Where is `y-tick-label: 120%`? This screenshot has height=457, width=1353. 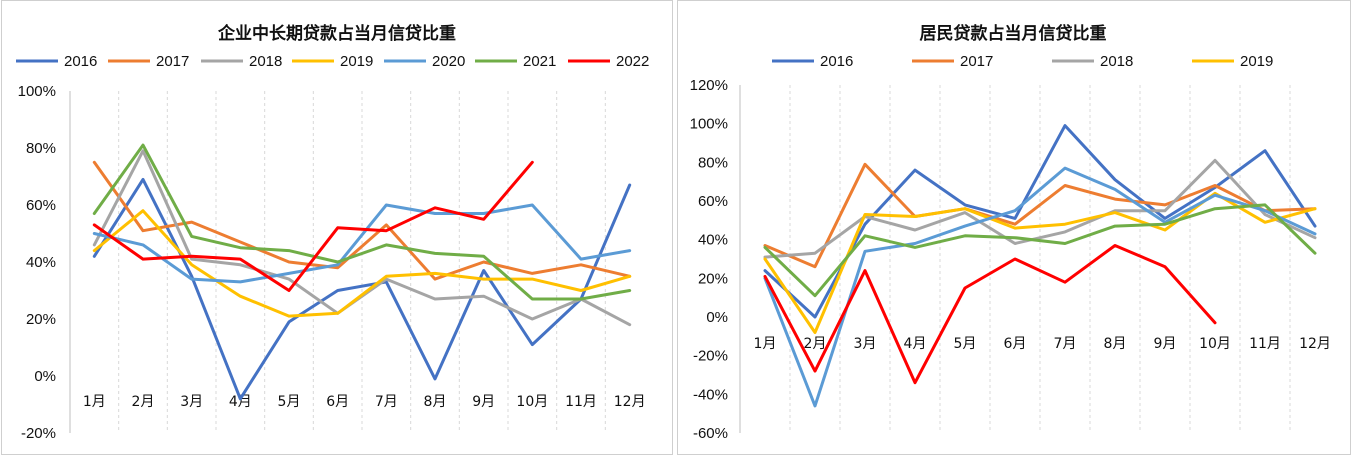 y-tick-label: 120% is located at coordinates (709, 85).